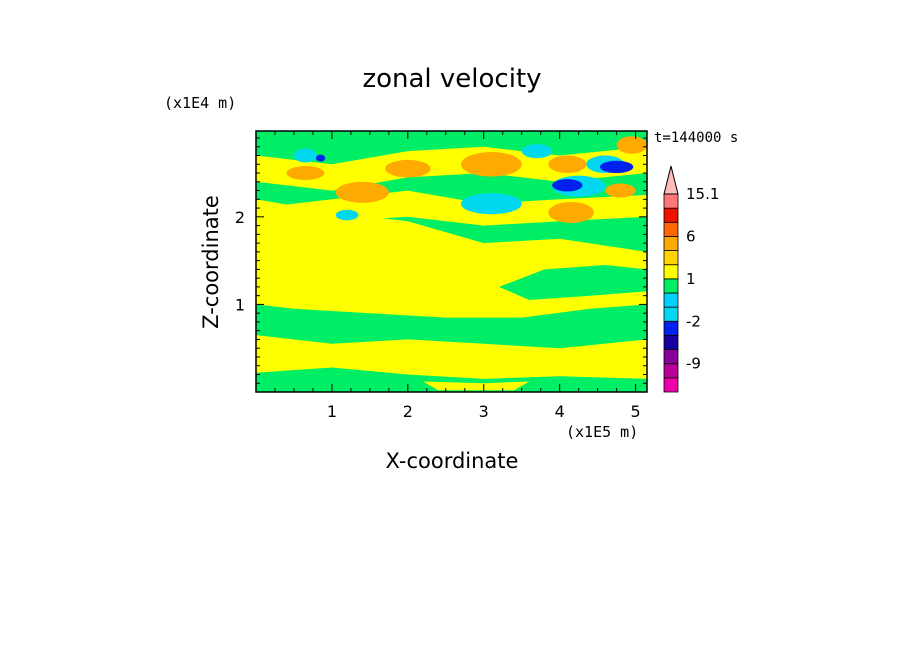 This screenshot has width=904, height=654. Describe the element at coordinates (200, 103) in the screenshot. I see `y-unit-label: (x1E4 m)` at that location.